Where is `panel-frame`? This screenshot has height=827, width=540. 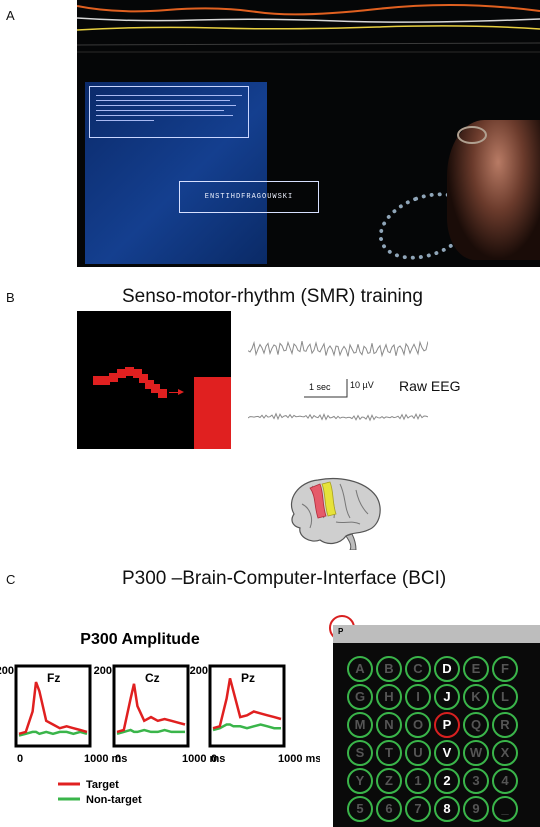
panel-frame is located at coordinates (247, 706).